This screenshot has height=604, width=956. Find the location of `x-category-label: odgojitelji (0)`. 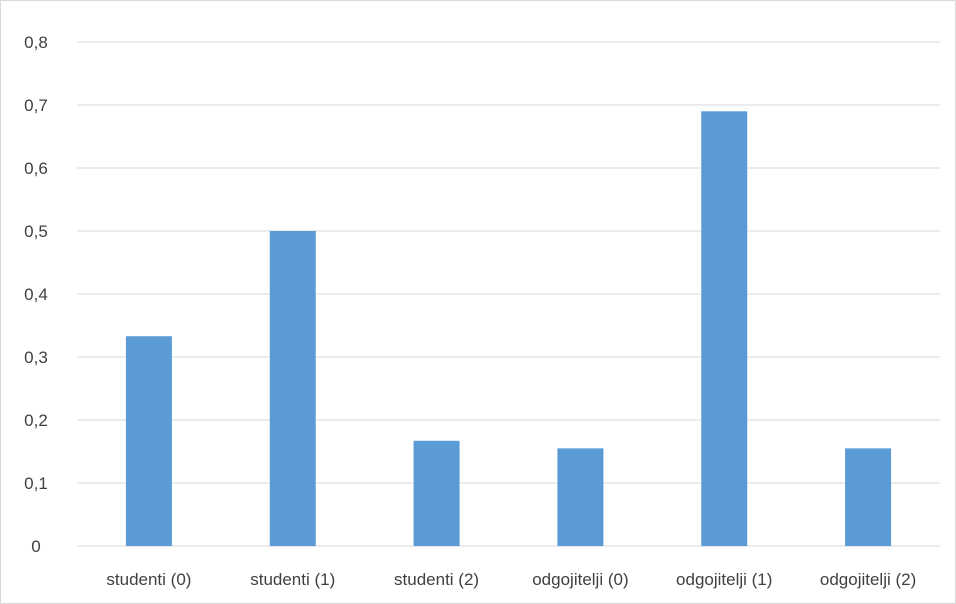

x-category-label: odgojitelji (0) is located at coordinates (580, 579).